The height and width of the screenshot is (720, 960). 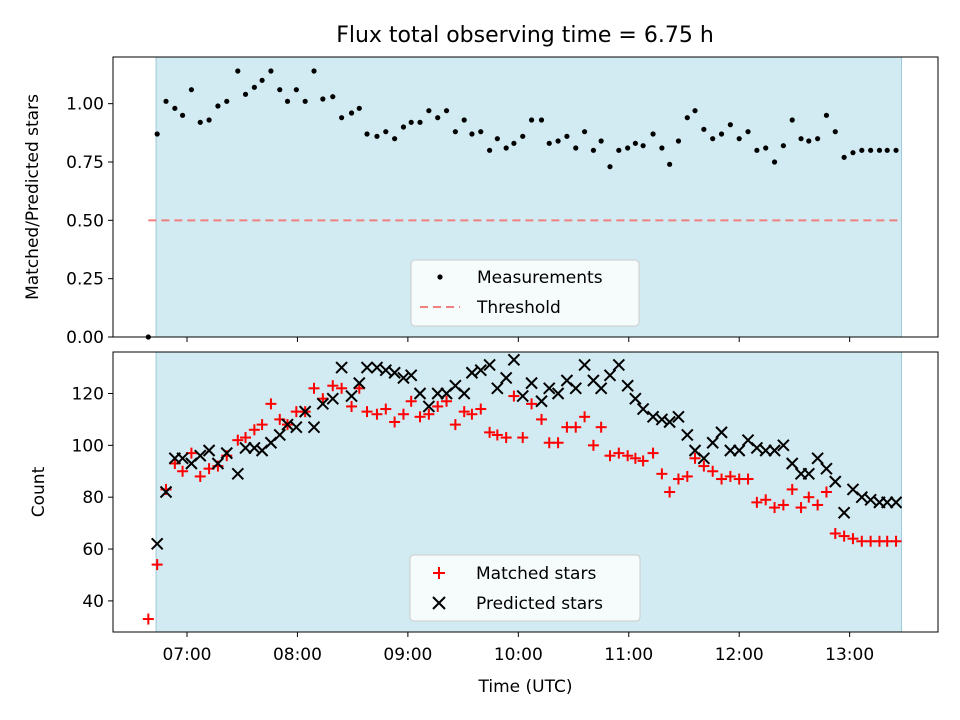 I want to click on count-x-tick-label: 07:00, so click(x=186, y=655).